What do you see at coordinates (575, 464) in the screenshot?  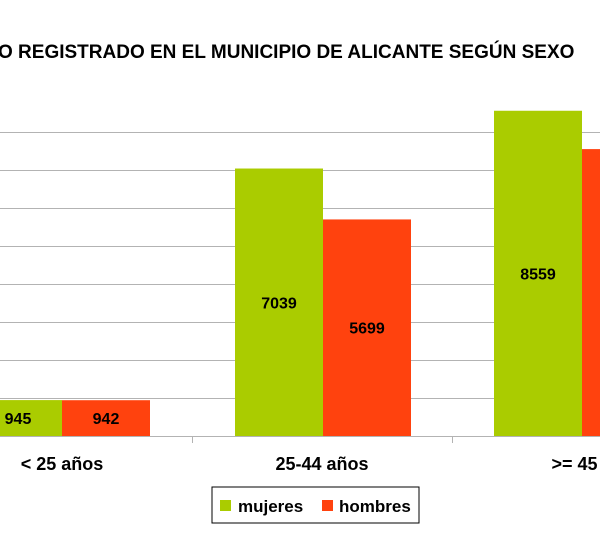 I see `category-label-2: >= 45 a` at bounding box center [575, 464].